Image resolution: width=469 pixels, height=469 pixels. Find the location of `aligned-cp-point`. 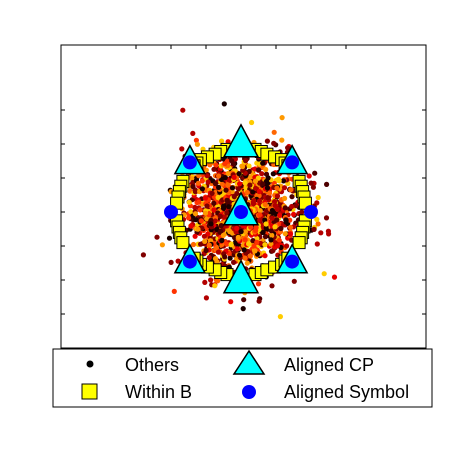

aligned-cp-point is located at coordinates (241, 140).